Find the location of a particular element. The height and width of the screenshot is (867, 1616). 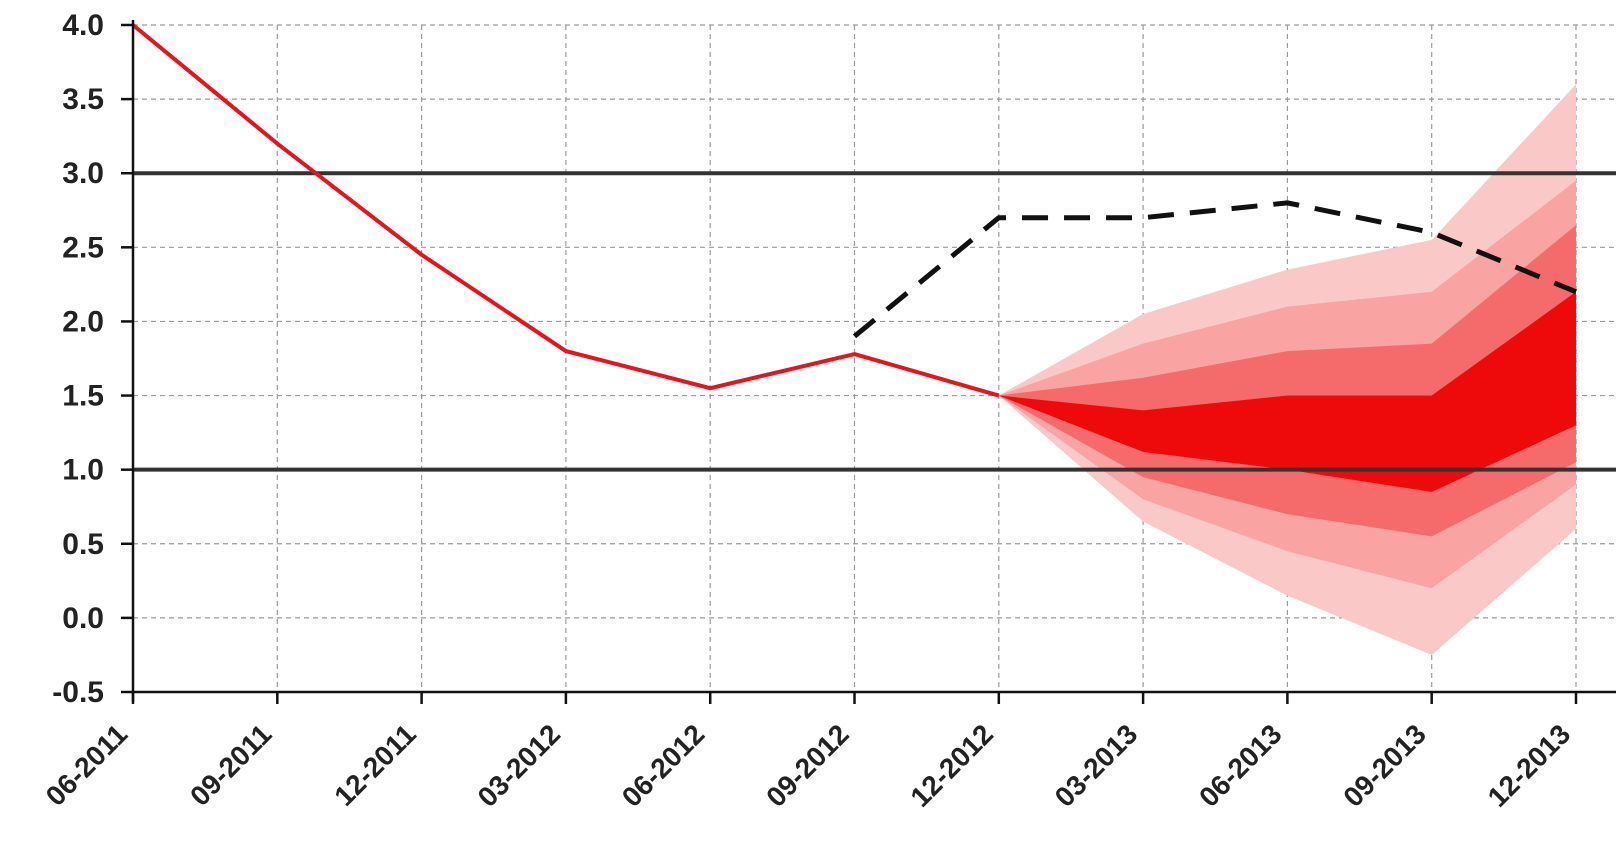

x-tick-label: 12-2011 is located at coordinates (374, 764).